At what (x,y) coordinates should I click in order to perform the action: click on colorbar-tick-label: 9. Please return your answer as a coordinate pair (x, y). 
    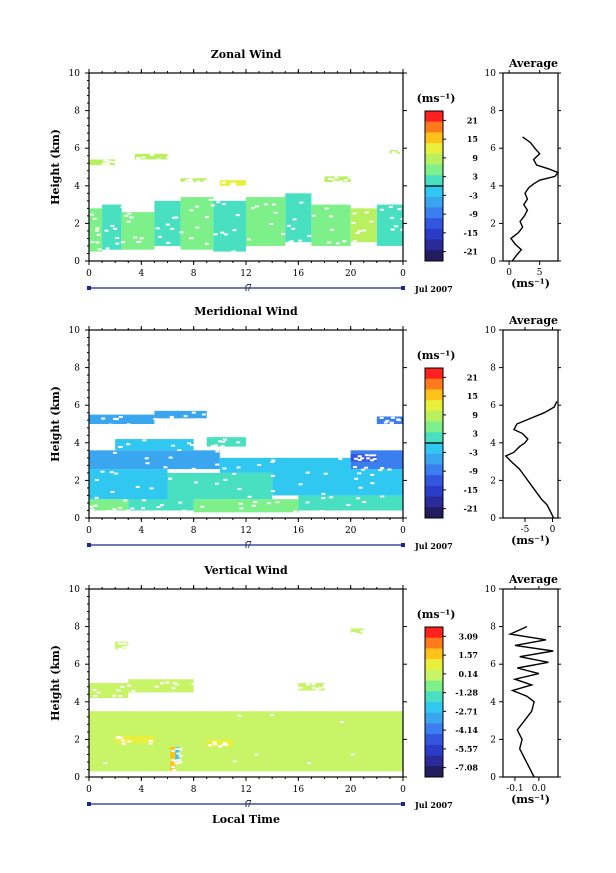
    Looking at the image, I should click on (475, 158).